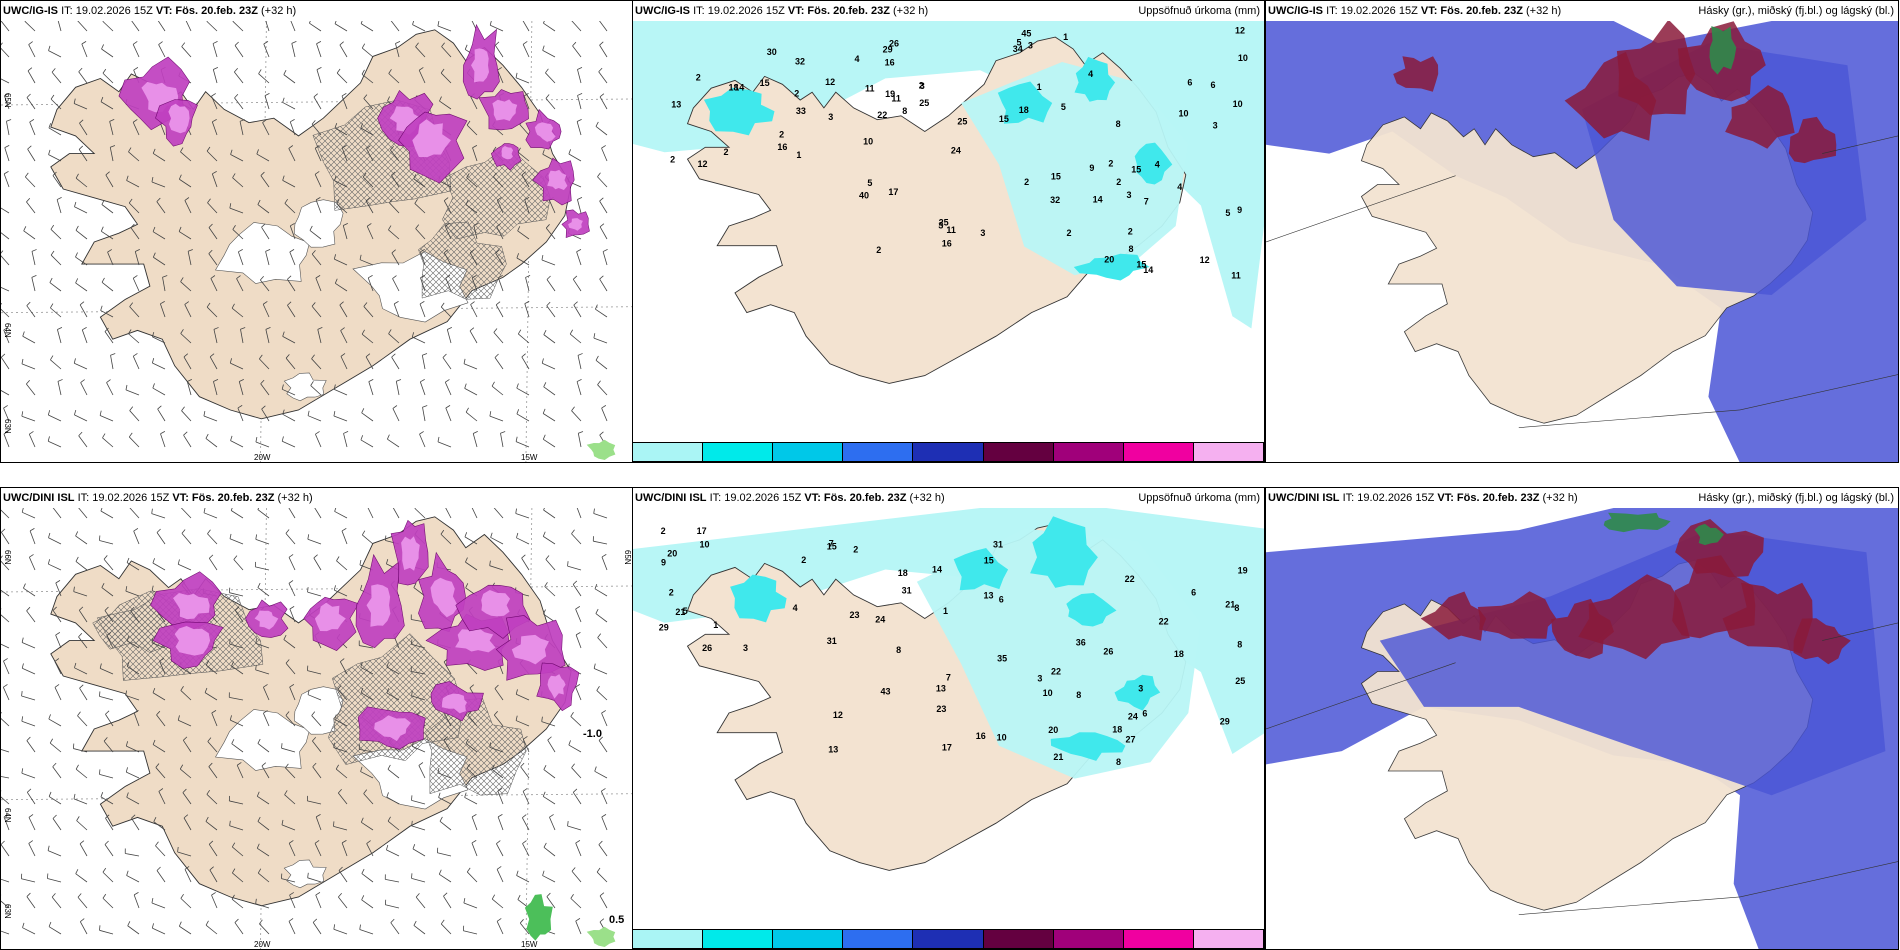 Image resolution: width=1900 pixels, height=950 pixels. What do you see at coordinates (838, 715) in the screenshot?
I see `precip-value: 12` at bounding box center [838, 715].